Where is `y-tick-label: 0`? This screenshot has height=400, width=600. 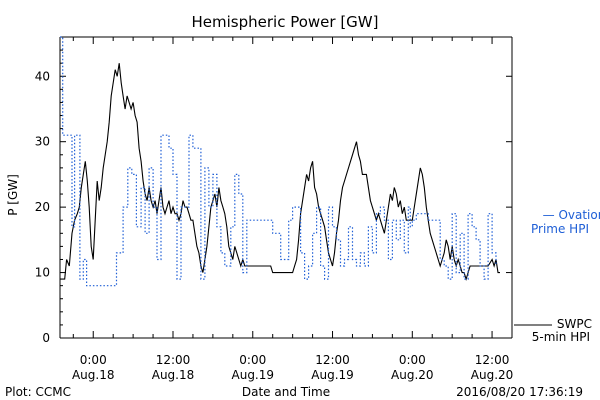 y-tick-label: 0 is located at coordinates (46, 338).